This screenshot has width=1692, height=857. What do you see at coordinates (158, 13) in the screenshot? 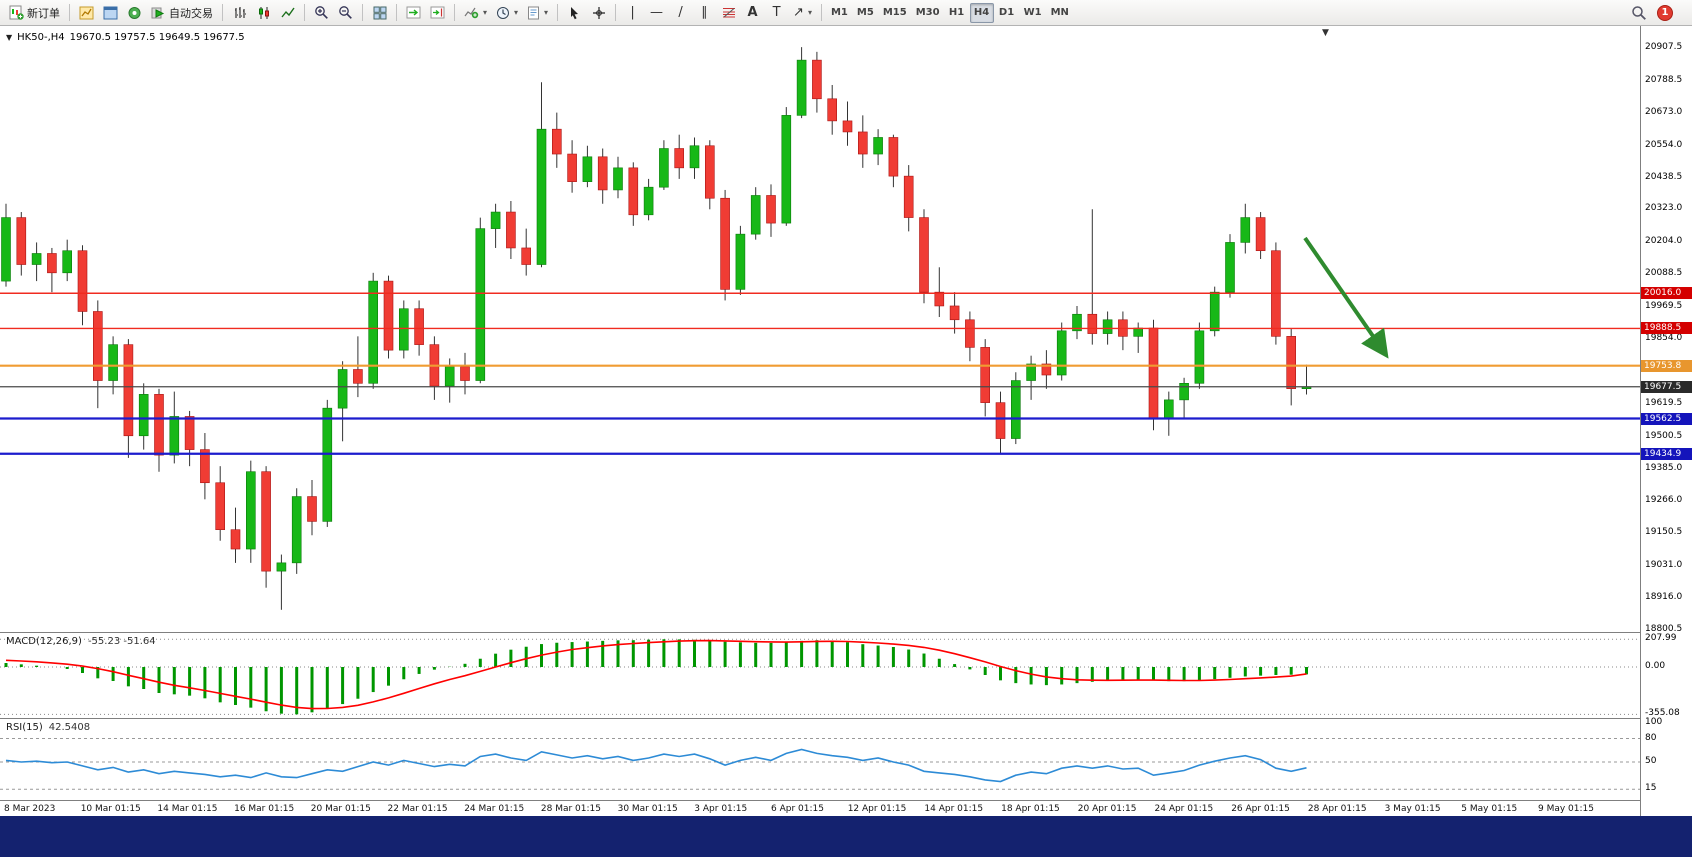
I see `autotrading-icon` at bounding box center [158, 13].